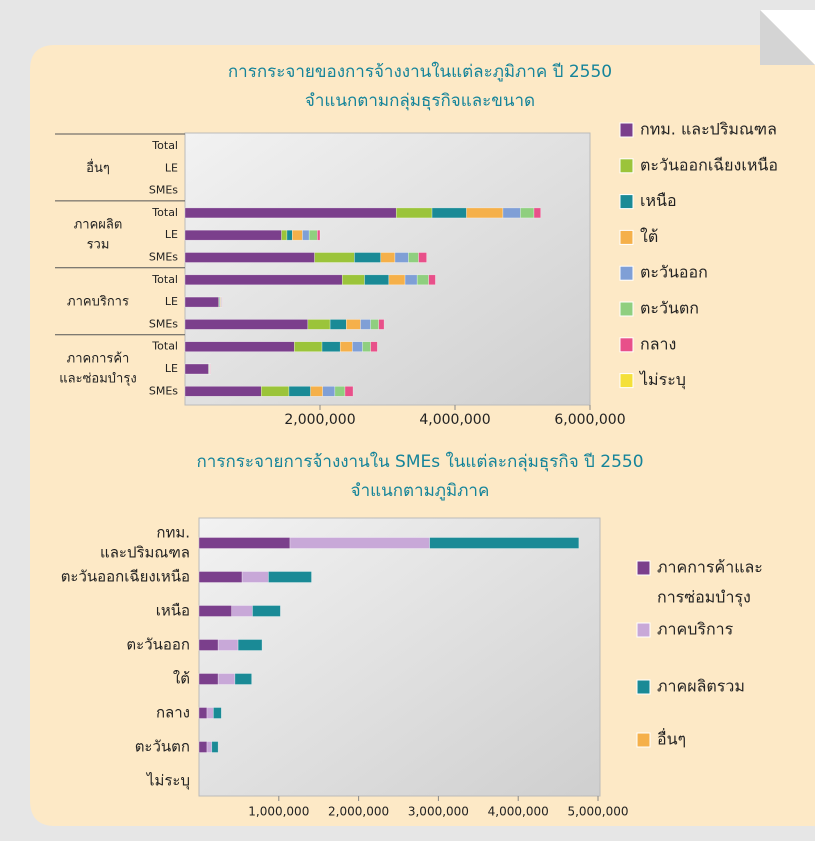 This screenshot has height=841, width=815. What do you see at coordinates (589, 420) in the screenshot?
I see `x-tick-label: 6,000,000` at bounding box center [589, 420].